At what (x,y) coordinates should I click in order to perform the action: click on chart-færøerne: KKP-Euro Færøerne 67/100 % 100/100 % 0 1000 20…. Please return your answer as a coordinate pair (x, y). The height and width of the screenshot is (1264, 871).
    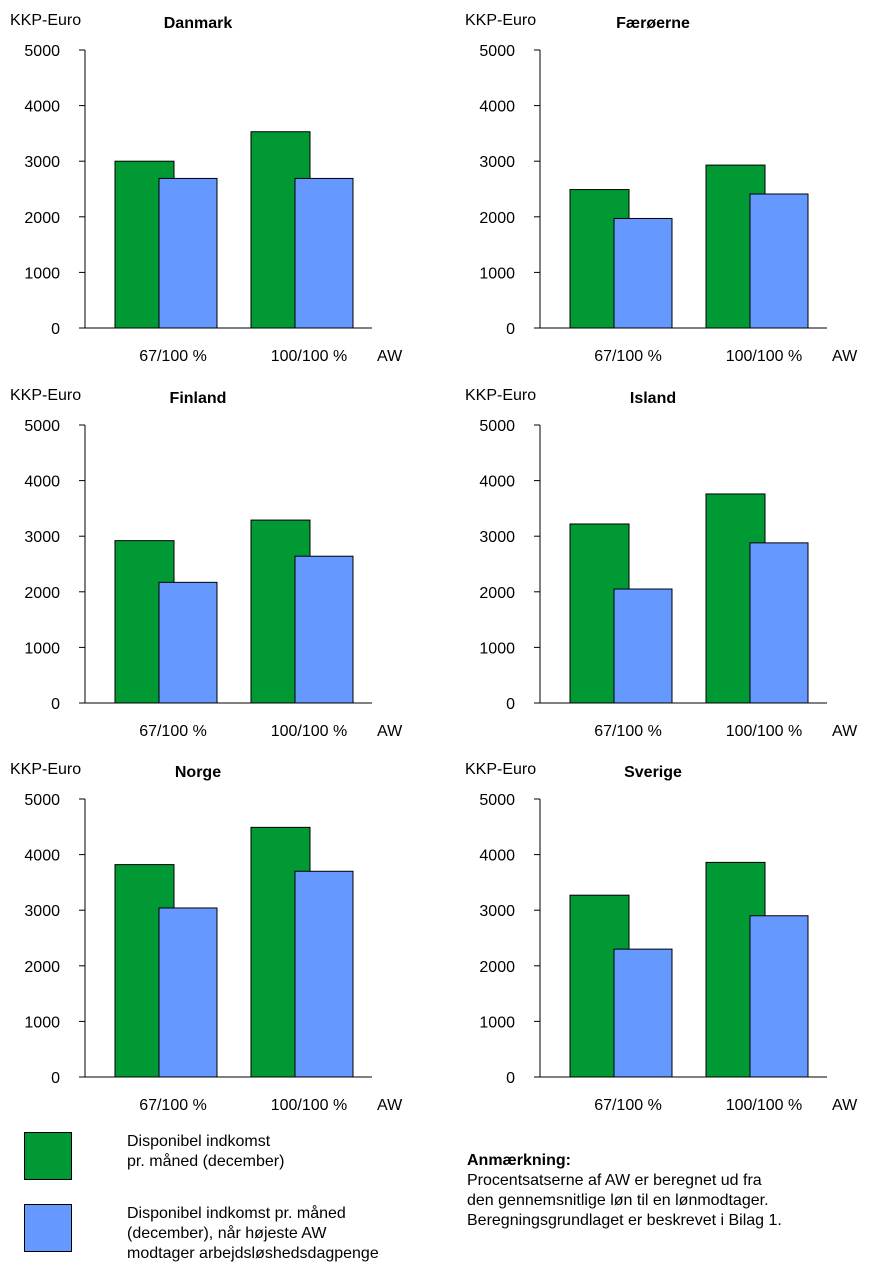
    Looking at the image, I should click on (661, 188).